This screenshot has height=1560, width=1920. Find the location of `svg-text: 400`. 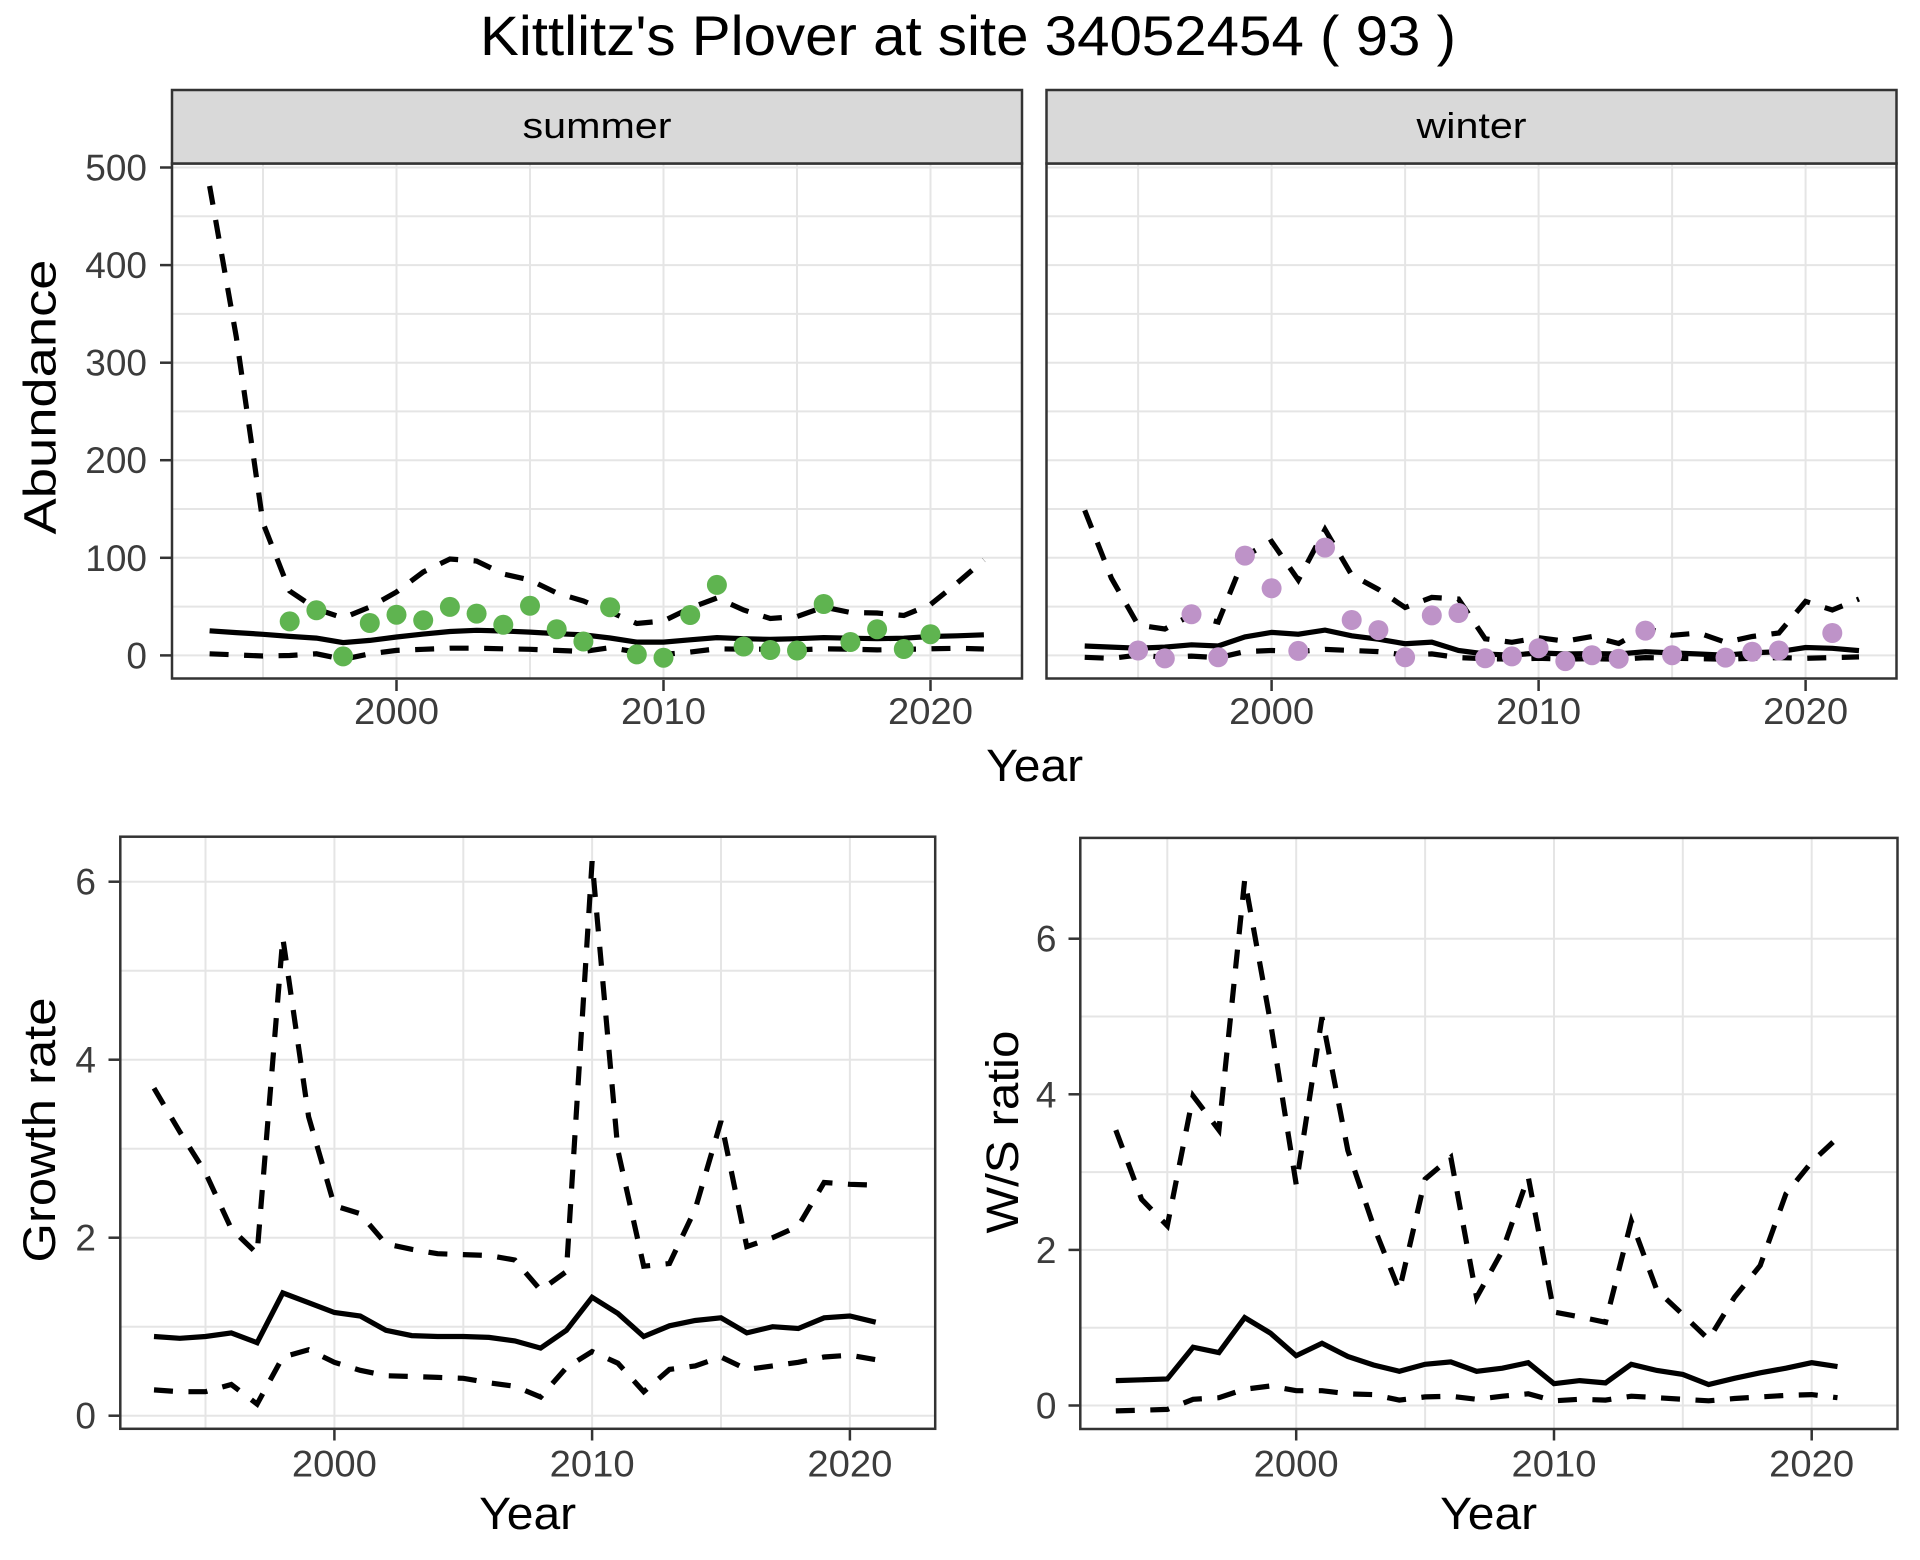

svg-text: 400 is located at coordinates (116, 265).